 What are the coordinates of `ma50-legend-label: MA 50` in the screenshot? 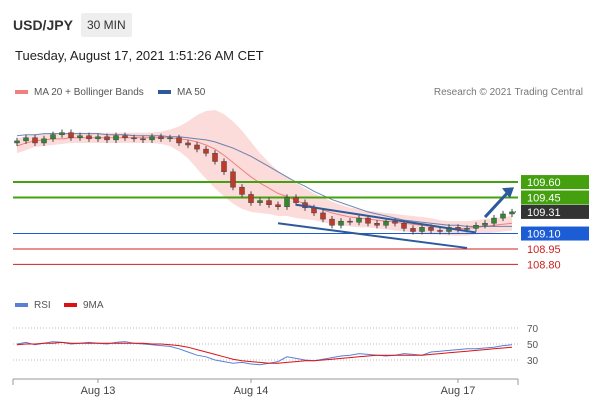 It's located at (191, 92).